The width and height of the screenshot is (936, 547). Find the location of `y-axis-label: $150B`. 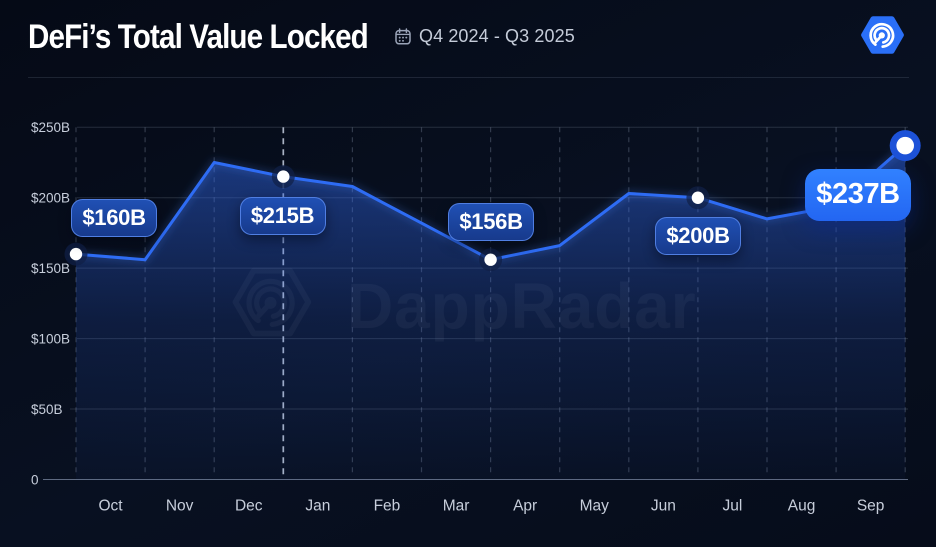

y-axis-label: $150B is located at coordinates (50, 268).